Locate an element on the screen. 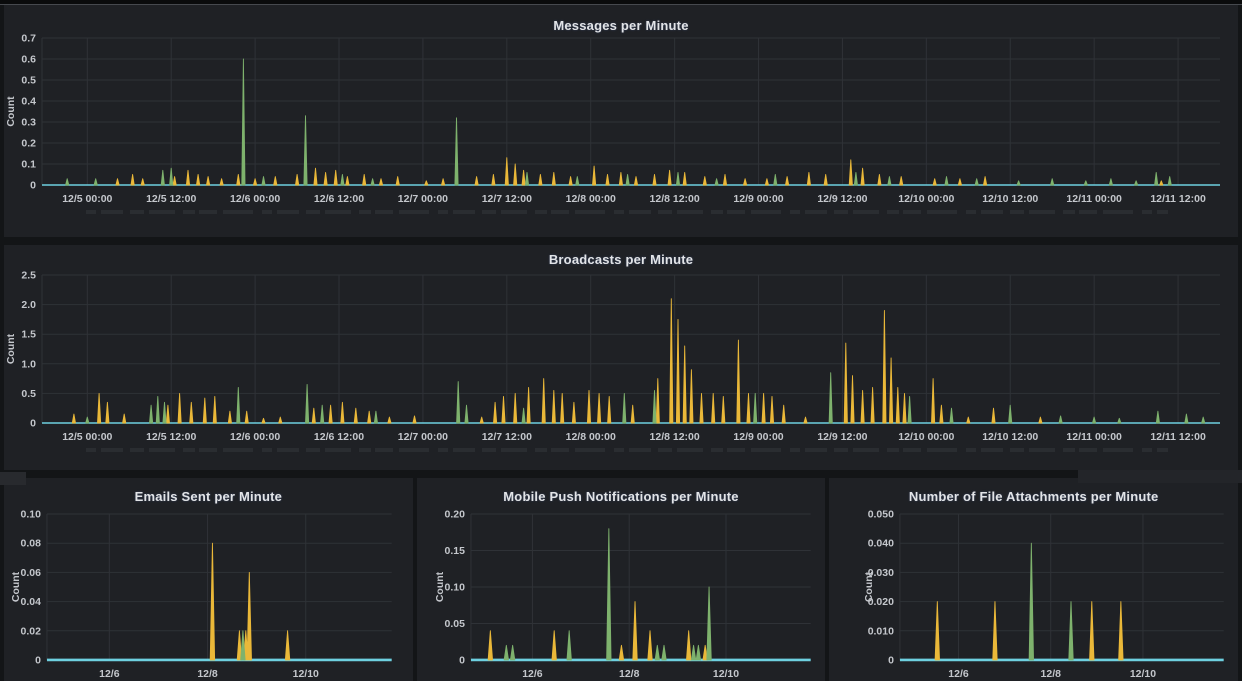 The height and width of the screenshot is (681, 1242). svg-text: 0.15 is located at coordinates (454, 551).